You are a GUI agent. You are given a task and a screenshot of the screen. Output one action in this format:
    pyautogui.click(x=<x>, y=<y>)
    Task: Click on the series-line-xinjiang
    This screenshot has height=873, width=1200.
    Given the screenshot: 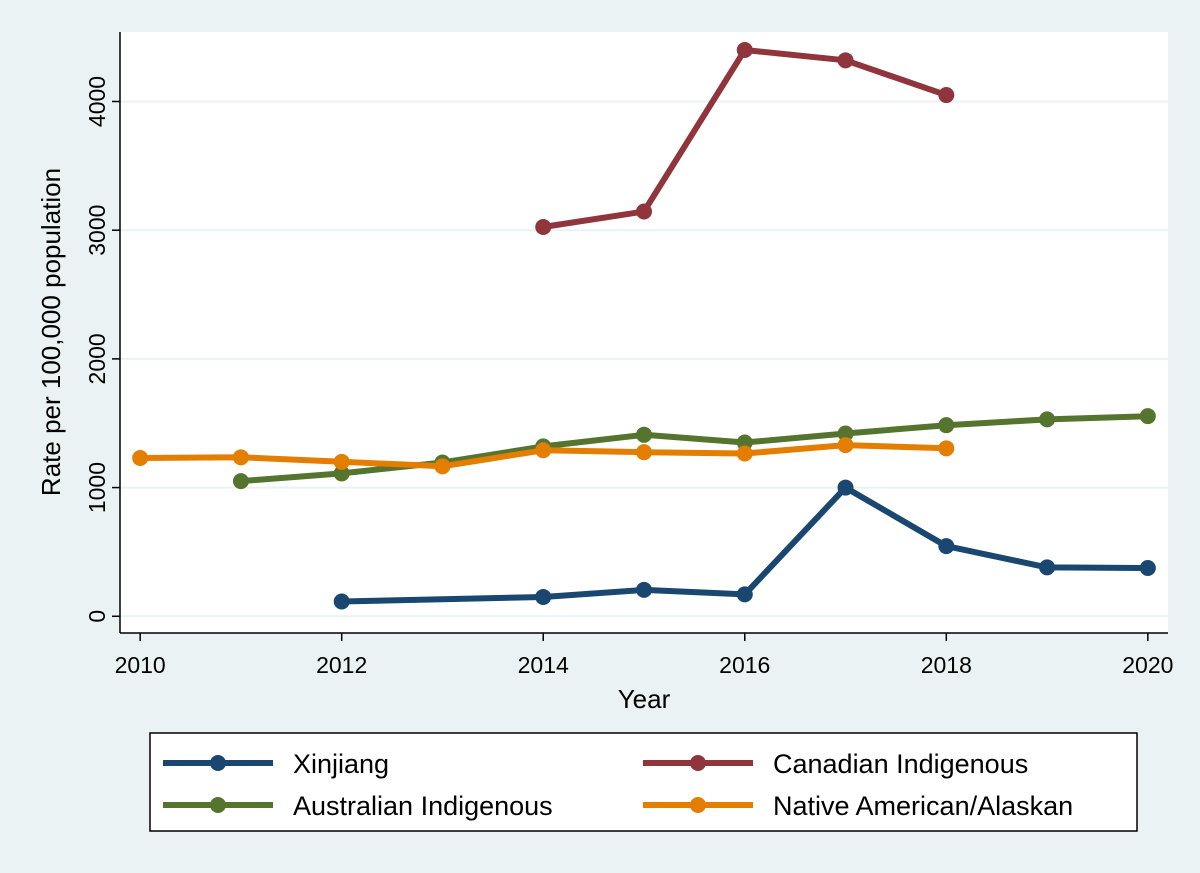 What is the action you would take?
    pyautogui.click(x=744, y=544)
    